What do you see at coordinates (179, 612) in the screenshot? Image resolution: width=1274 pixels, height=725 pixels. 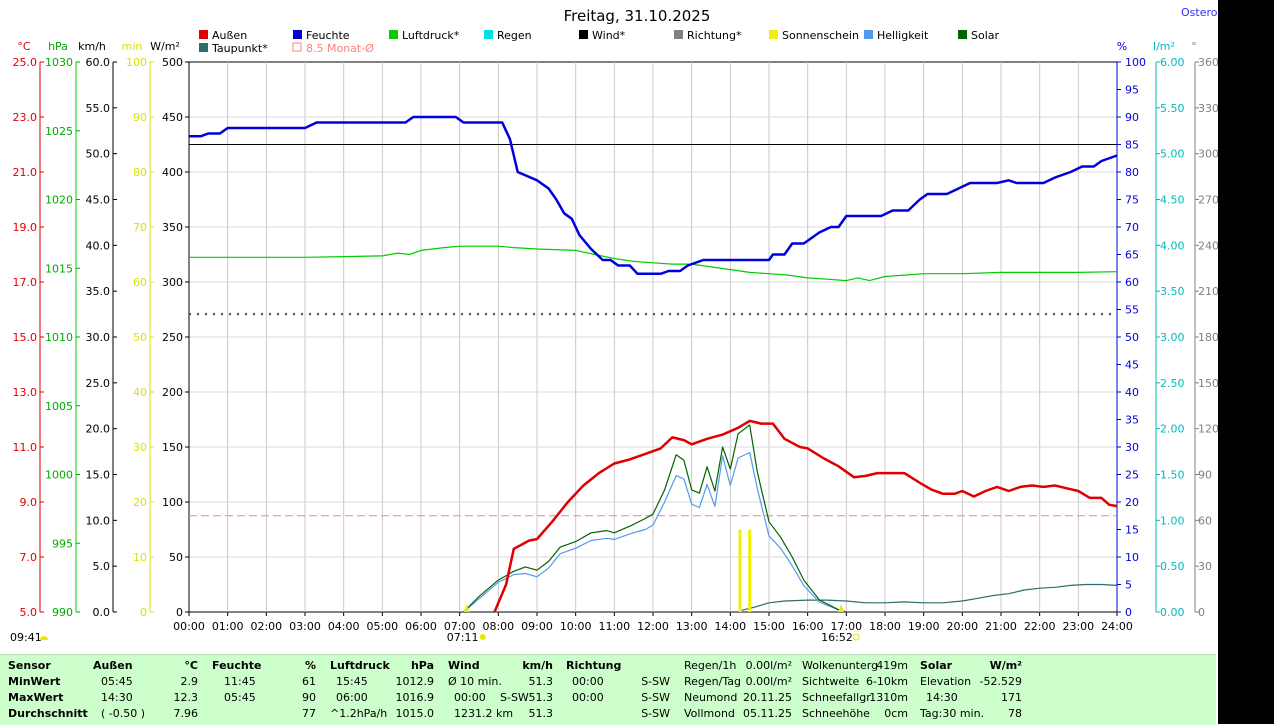 I see `wm2-tick-label: 0` at bounding box center [179, 612].